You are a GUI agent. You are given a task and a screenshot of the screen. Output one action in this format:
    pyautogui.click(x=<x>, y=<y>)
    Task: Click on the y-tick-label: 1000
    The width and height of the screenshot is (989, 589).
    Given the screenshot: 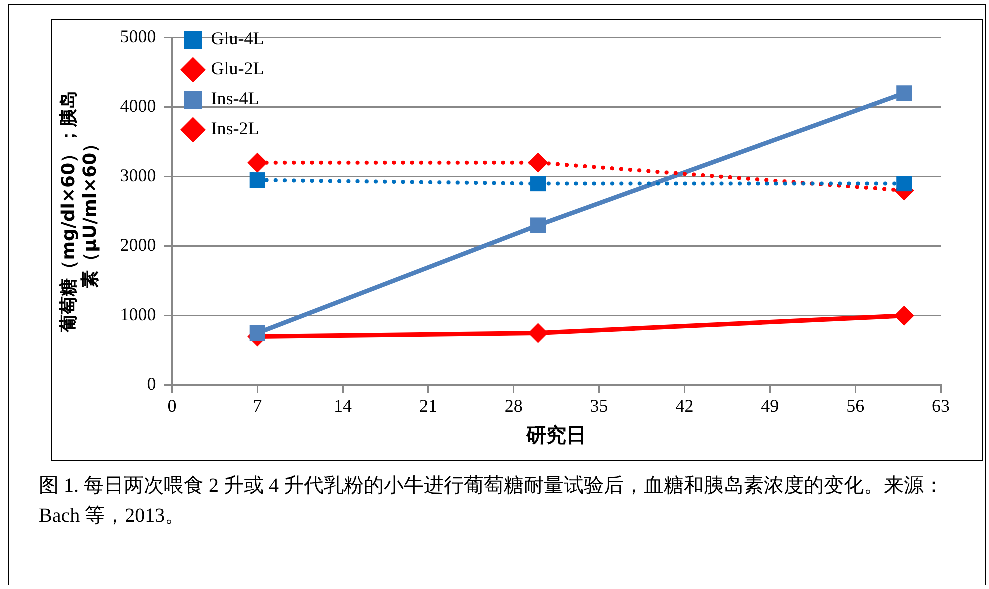 What is the action you would take?
    pyautogui.click(x=138, y=314)
    